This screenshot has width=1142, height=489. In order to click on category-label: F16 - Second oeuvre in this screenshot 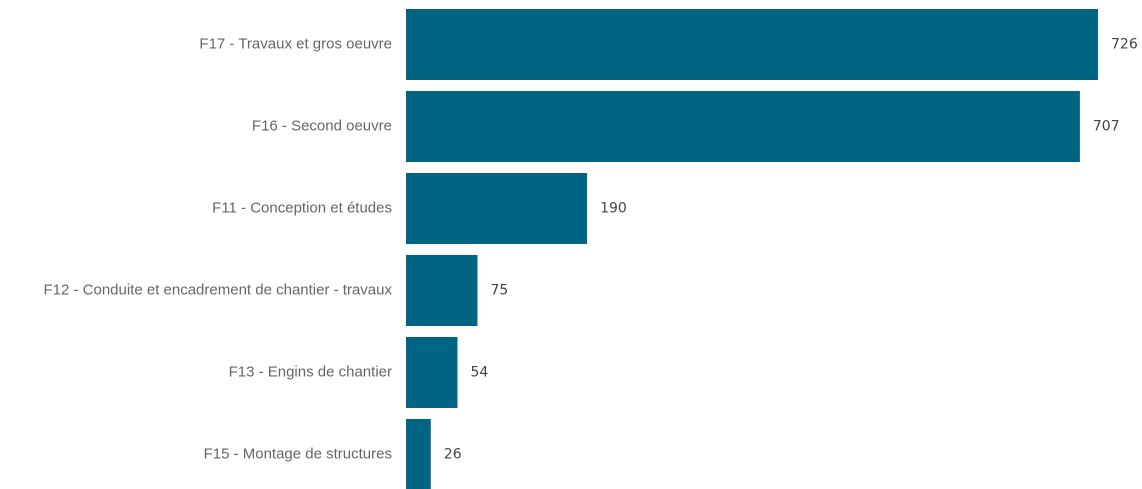, I will do `click(322, 125)`.